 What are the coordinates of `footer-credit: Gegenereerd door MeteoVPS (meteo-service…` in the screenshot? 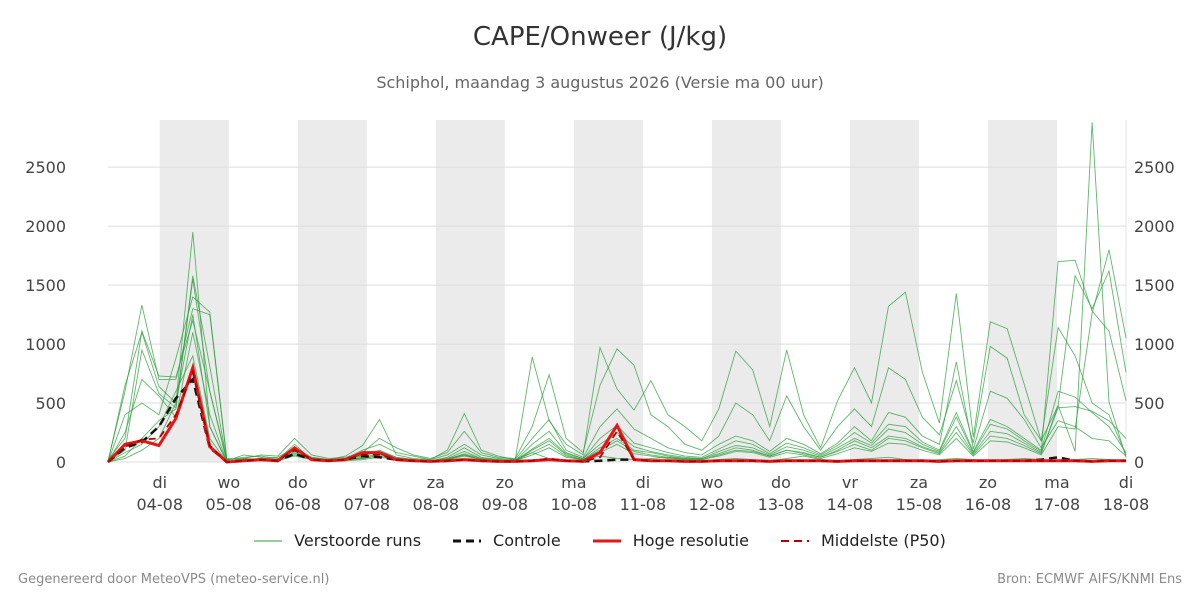 It's located at (174, 579).